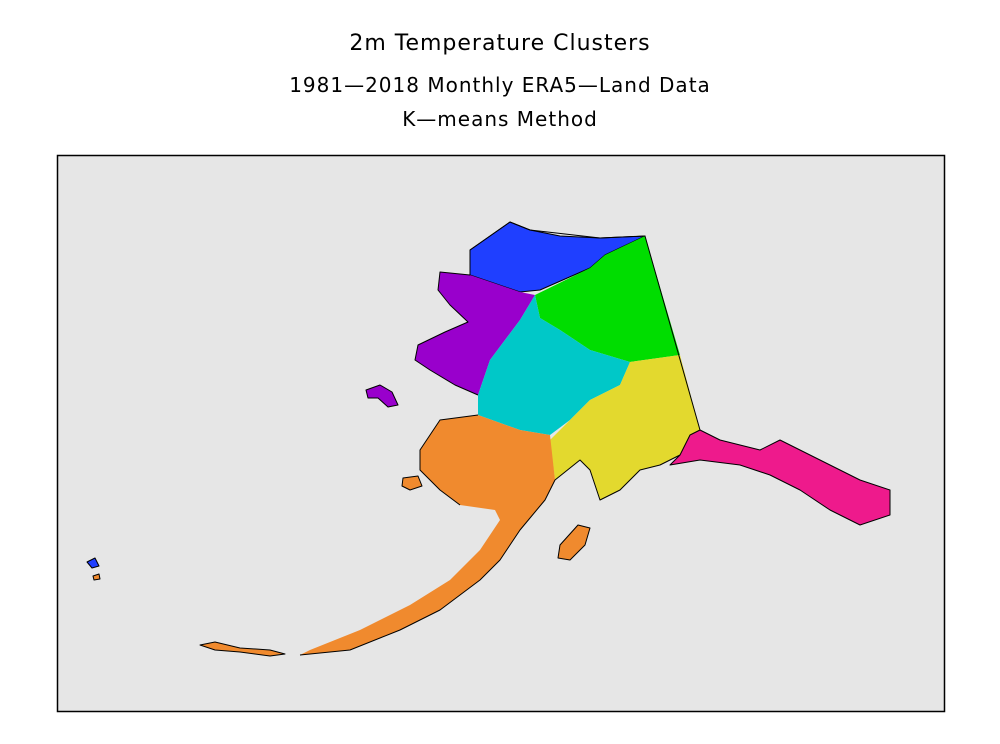  What do you see at coordinates (500, 85) in the screenshot?
I see `subtitle: 1981—2018 Monthly ERA5—Land Data` at bounding box center [500, 85].